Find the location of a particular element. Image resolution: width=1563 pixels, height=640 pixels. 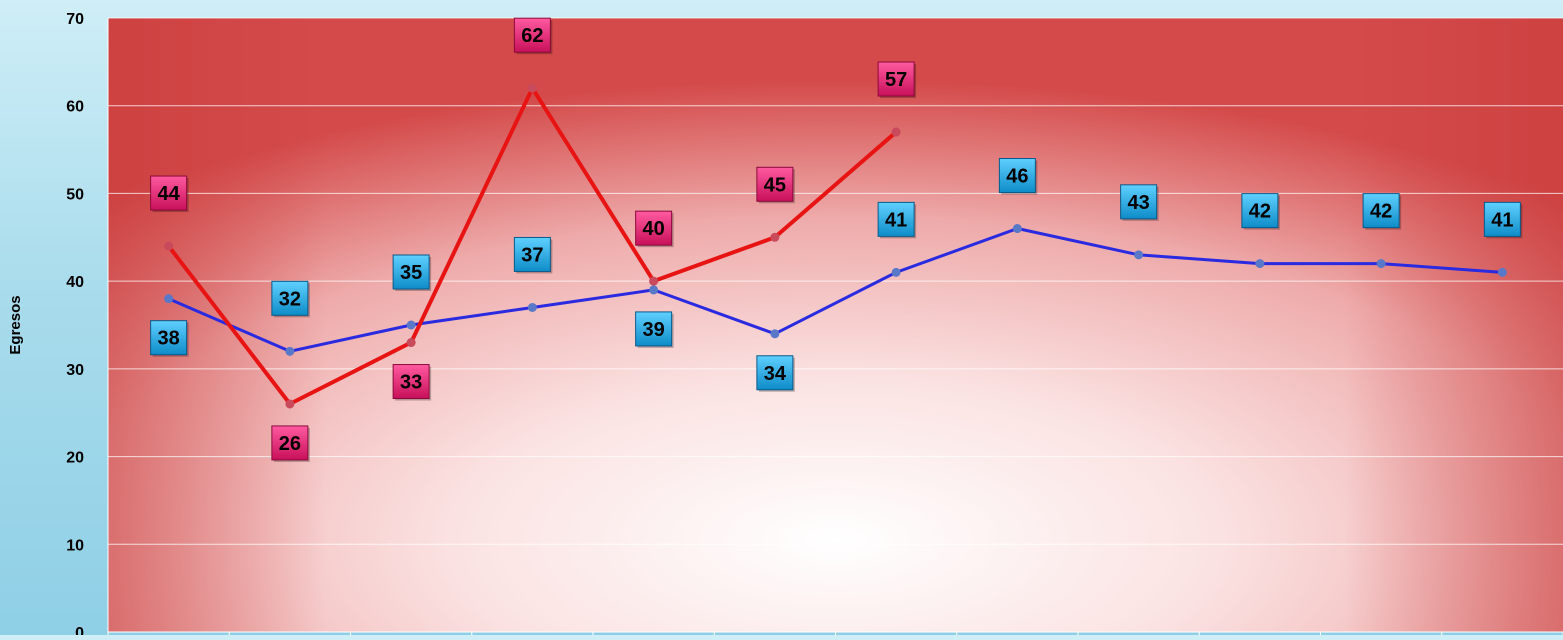

data-label-text: 26 is located at coordinates (290, 444).